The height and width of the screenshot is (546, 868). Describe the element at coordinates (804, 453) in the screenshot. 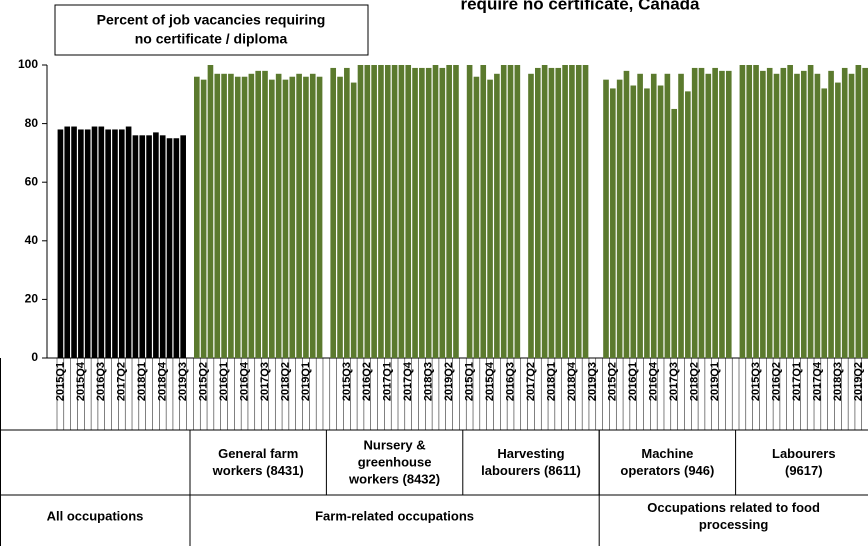

I see `group-label: Labourers` at that location.